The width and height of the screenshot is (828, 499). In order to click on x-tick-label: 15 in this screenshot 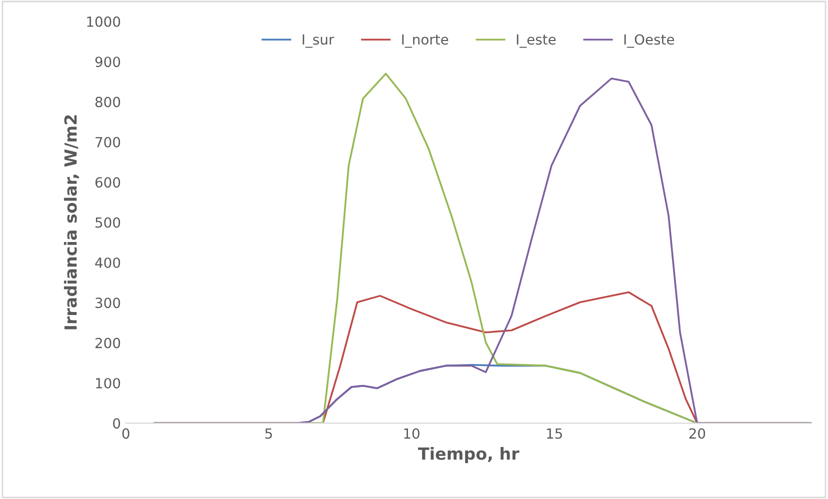, I will do `click(554, 433)`.